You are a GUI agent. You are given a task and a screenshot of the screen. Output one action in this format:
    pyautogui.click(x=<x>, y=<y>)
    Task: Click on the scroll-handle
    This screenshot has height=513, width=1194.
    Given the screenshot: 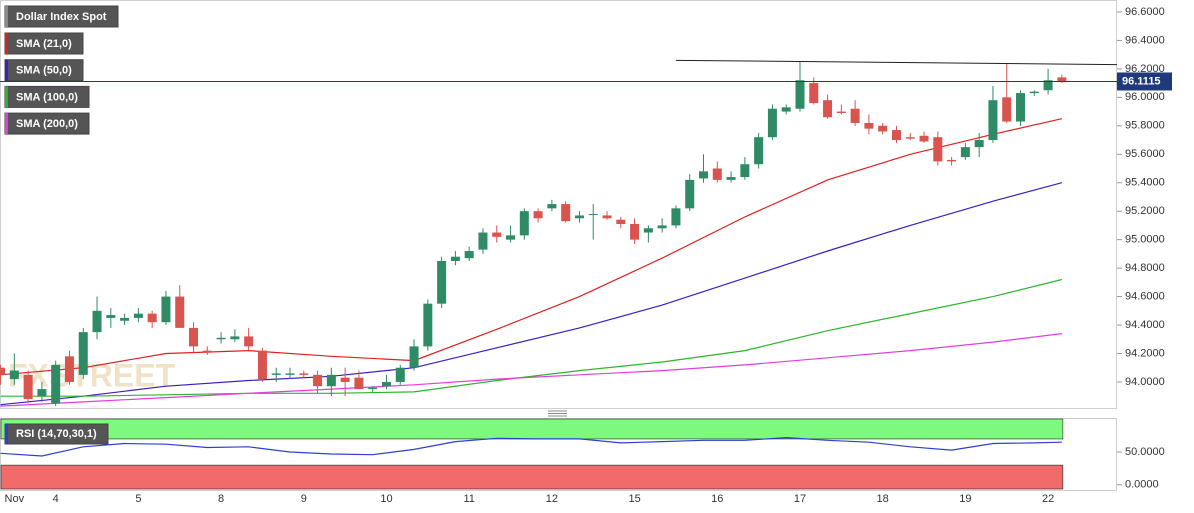 What is the action you would take?
    pyautogui.click(x=557, y=413)
    